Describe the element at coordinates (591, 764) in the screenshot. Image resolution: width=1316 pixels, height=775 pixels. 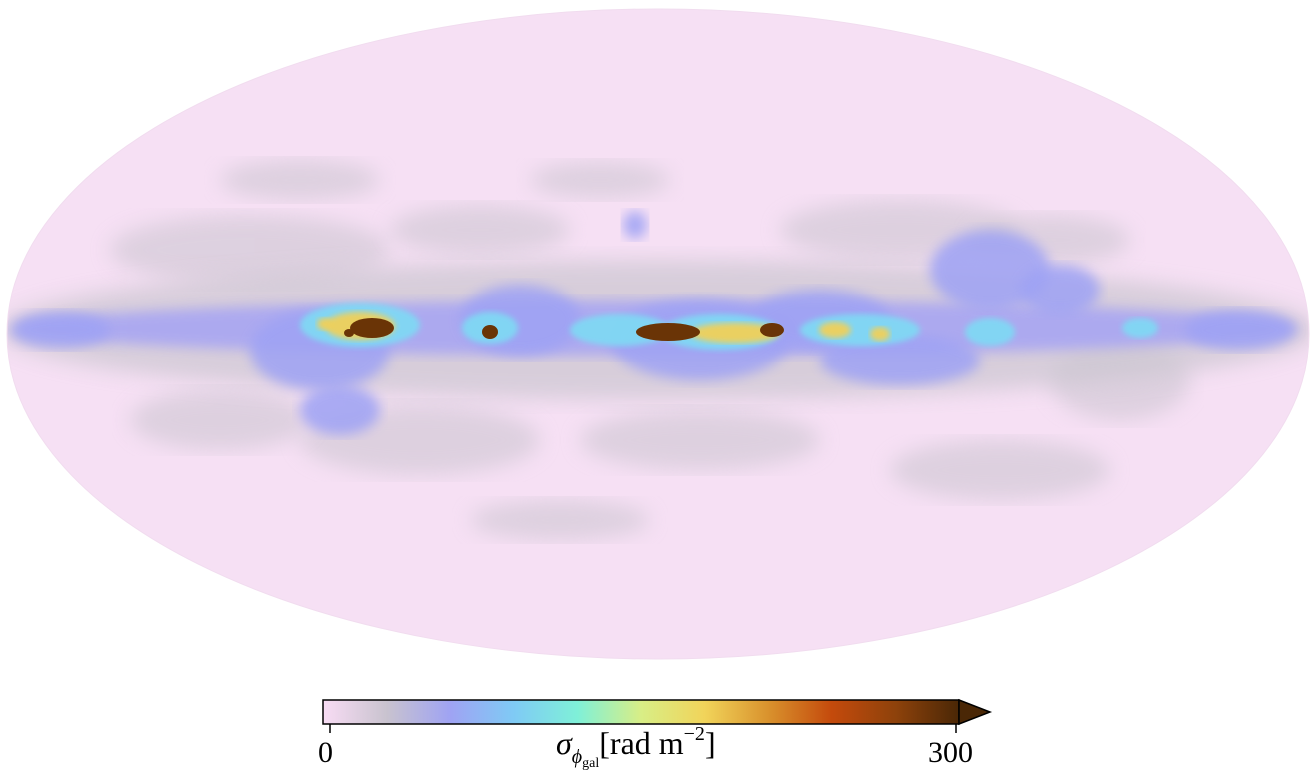
I see `colorbar-label-subsubscript: gal` at that location.